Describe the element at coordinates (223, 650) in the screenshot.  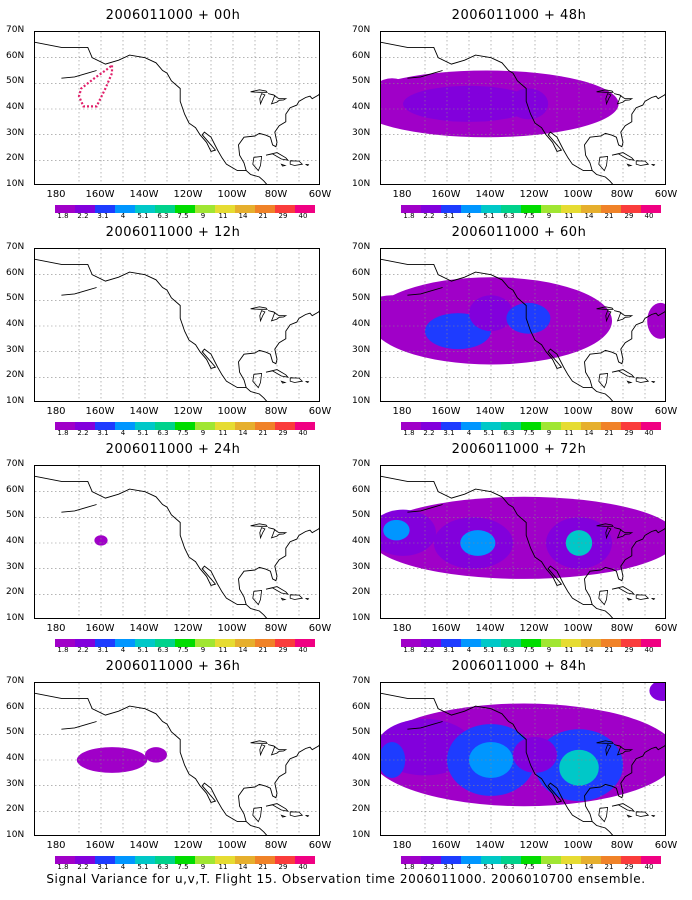
I see `colorbar-label: 11` at that location.